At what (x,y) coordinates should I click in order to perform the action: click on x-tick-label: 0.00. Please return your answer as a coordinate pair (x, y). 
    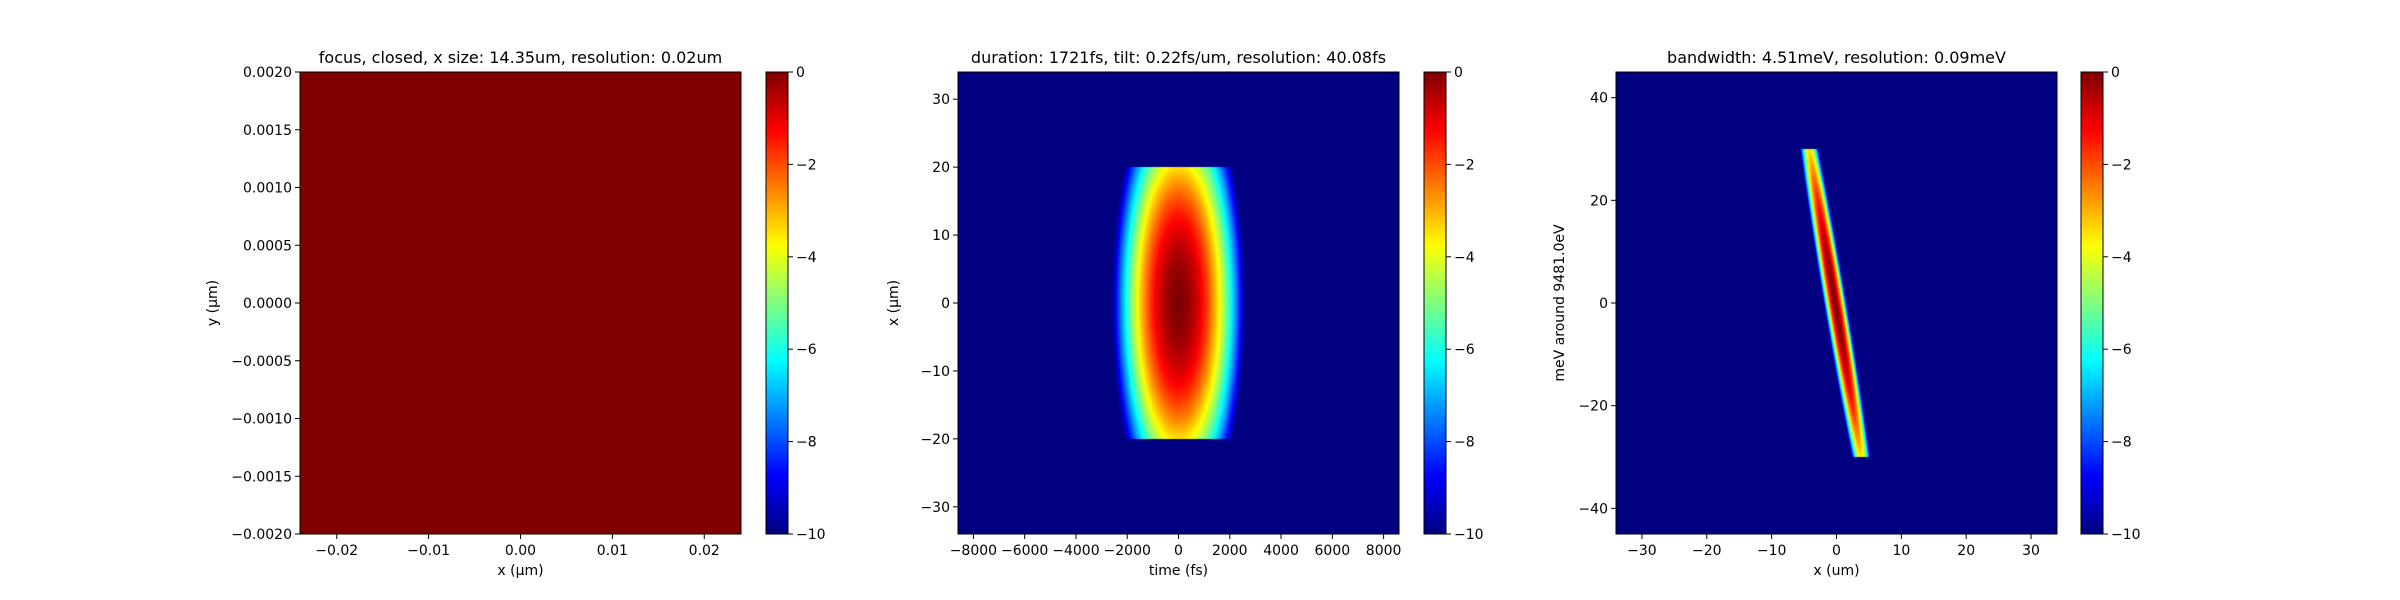
    Looking at the image, I should click on (520, 551).